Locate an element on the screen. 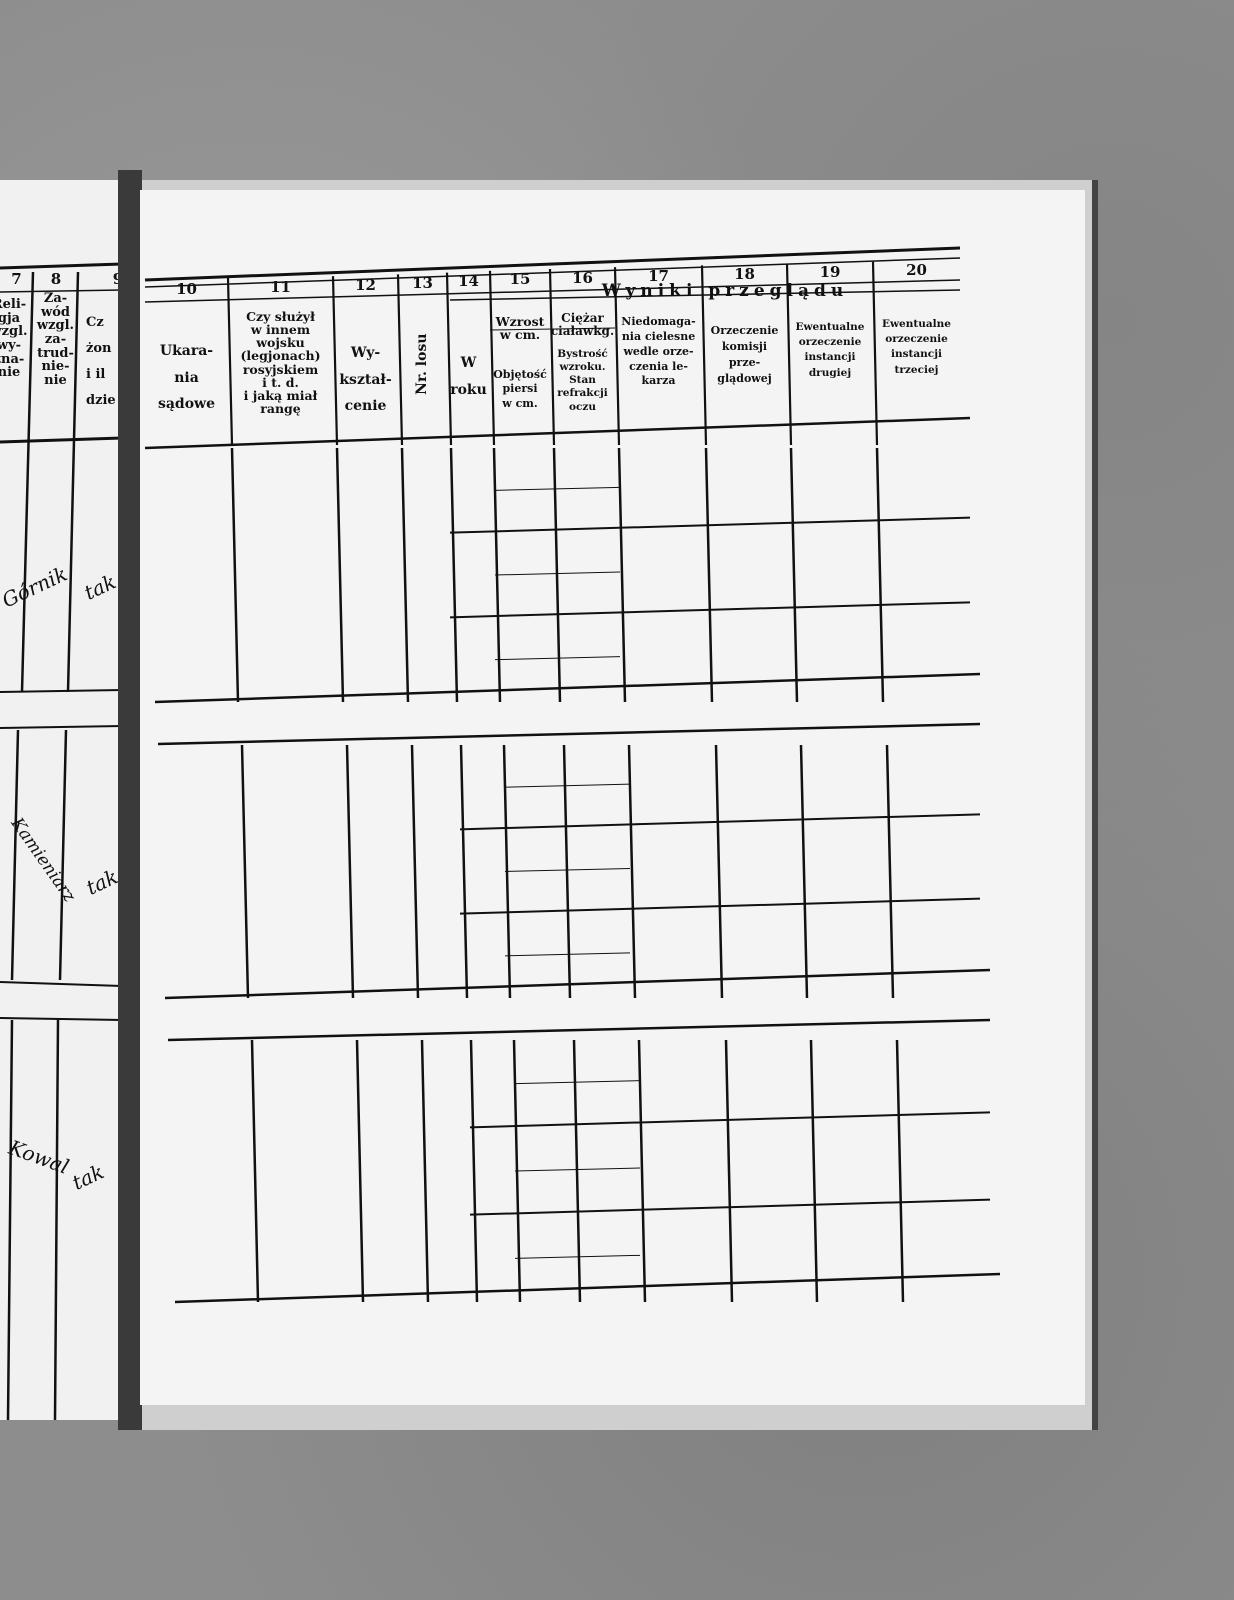  column-header-weight: Ciężar ciaławkg. is located at coordinates (582, 324).